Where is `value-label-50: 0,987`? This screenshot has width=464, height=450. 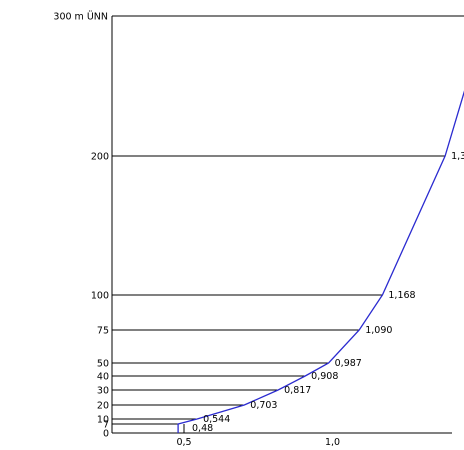 value-label-50: 0,987 is located at coordinates (348, 363).